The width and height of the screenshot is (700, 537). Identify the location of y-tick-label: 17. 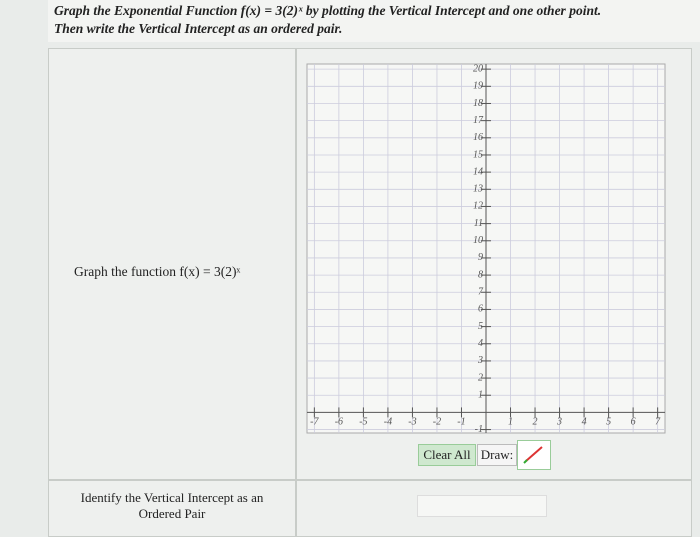
(478, 120).